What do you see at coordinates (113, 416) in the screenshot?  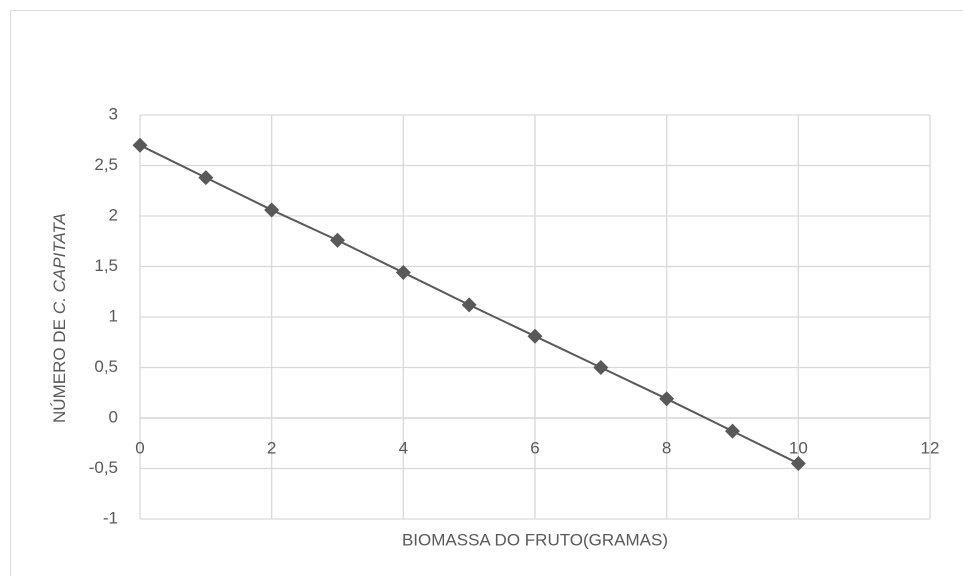 I see `y-tick-label: 0` at bounding box center [113, 416].